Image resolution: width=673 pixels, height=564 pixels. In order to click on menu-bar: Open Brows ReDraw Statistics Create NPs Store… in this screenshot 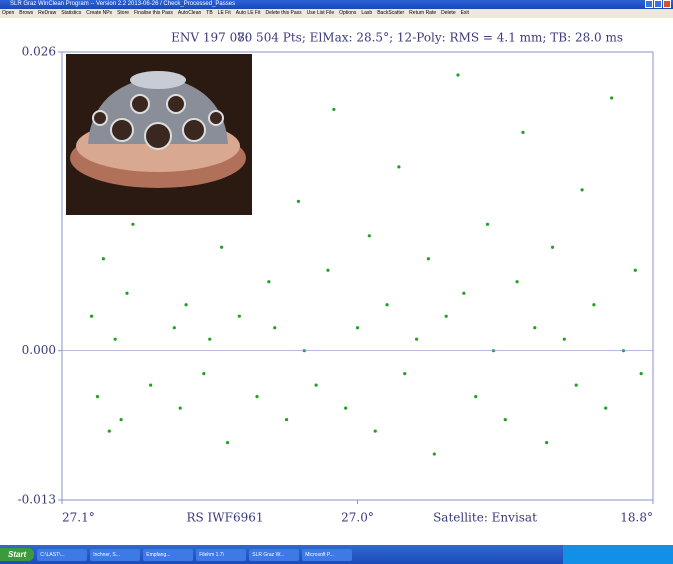, I will do `click(336, 13)`.